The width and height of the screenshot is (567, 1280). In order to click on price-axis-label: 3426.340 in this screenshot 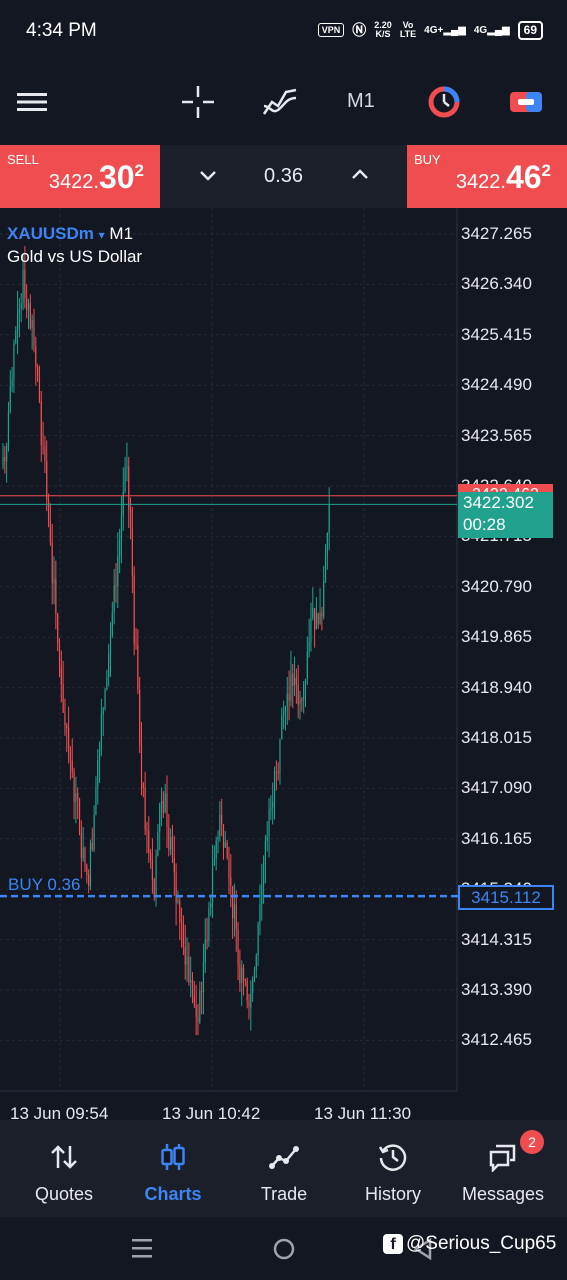, I will do `click(496, 284)`.